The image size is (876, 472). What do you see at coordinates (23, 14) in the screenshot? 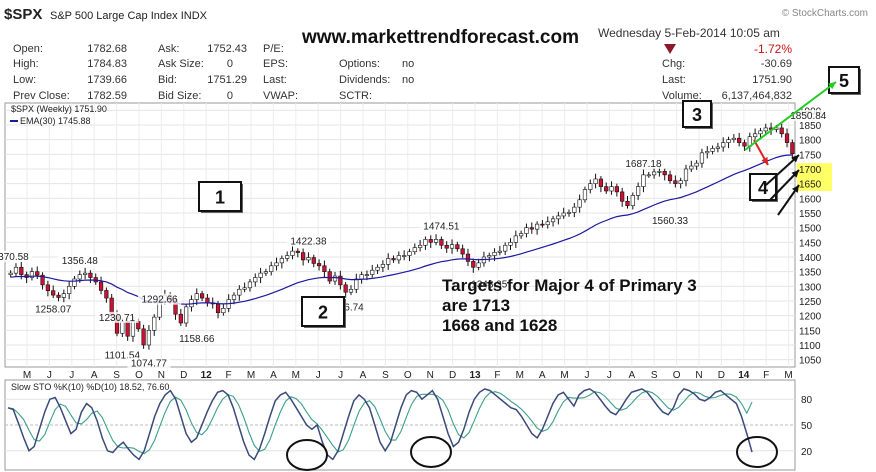
I see `symbol-title: $SPX` at bounding box center [23, 14].